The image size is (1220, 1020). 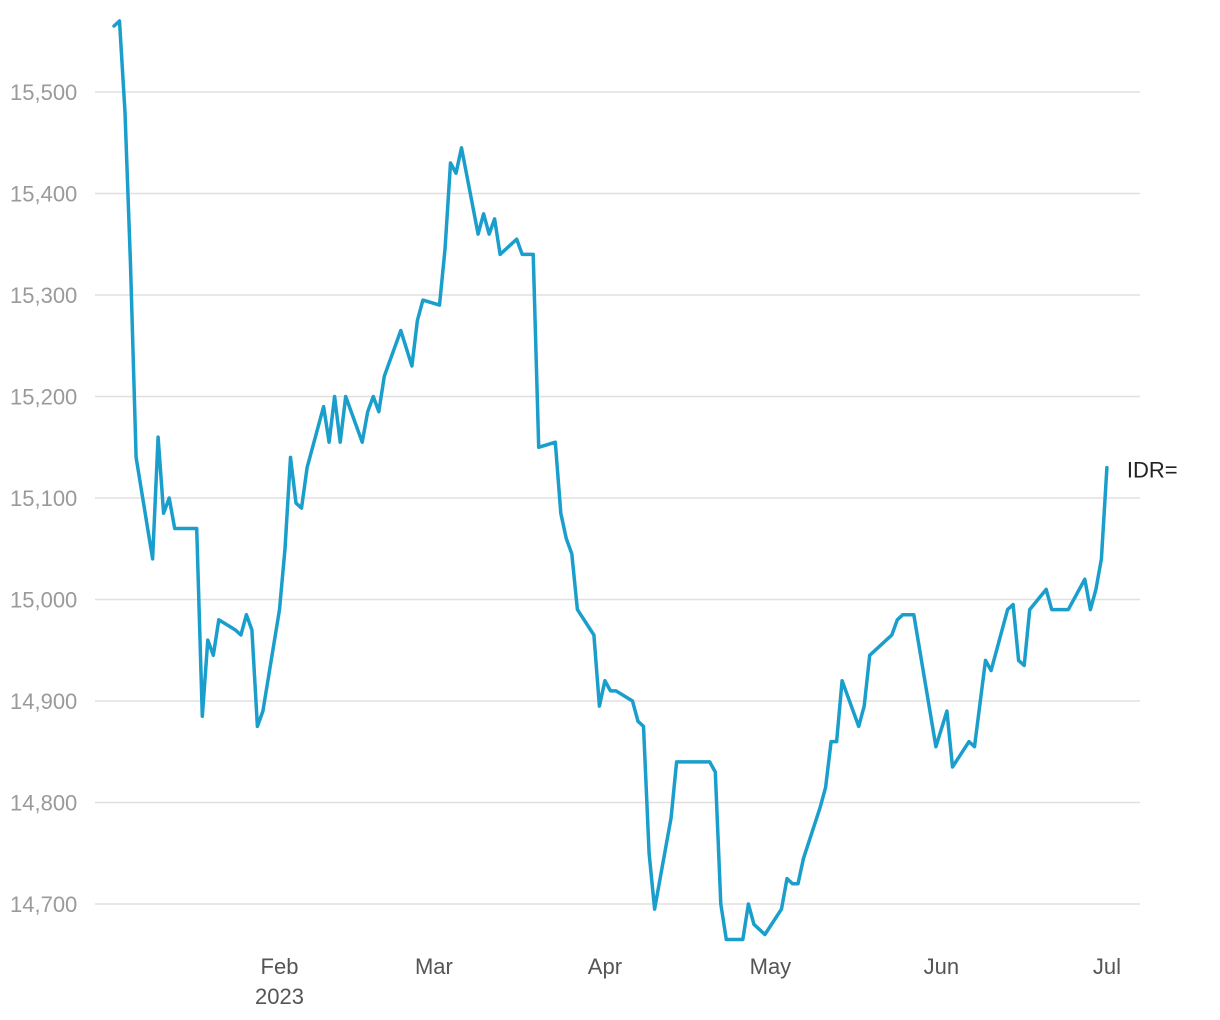 I want to click on x-tick-label: Apr, so click(x=605, y=966).